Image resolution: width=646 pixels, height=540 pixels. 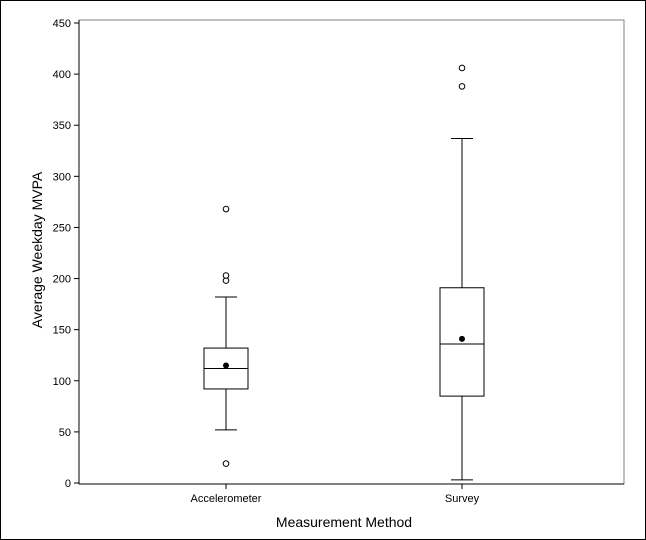 I want to click on y-tick-label: 150, so click(x=62, y=331).